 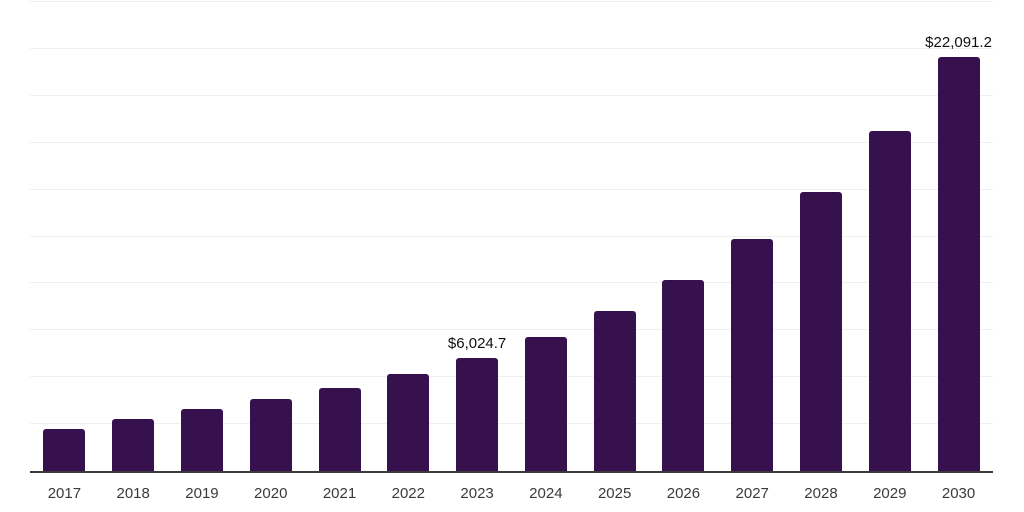 What do you see at coordinates (958, 263) in the screenshot?
I see `bar-2030` at bounding box center [958, 263].